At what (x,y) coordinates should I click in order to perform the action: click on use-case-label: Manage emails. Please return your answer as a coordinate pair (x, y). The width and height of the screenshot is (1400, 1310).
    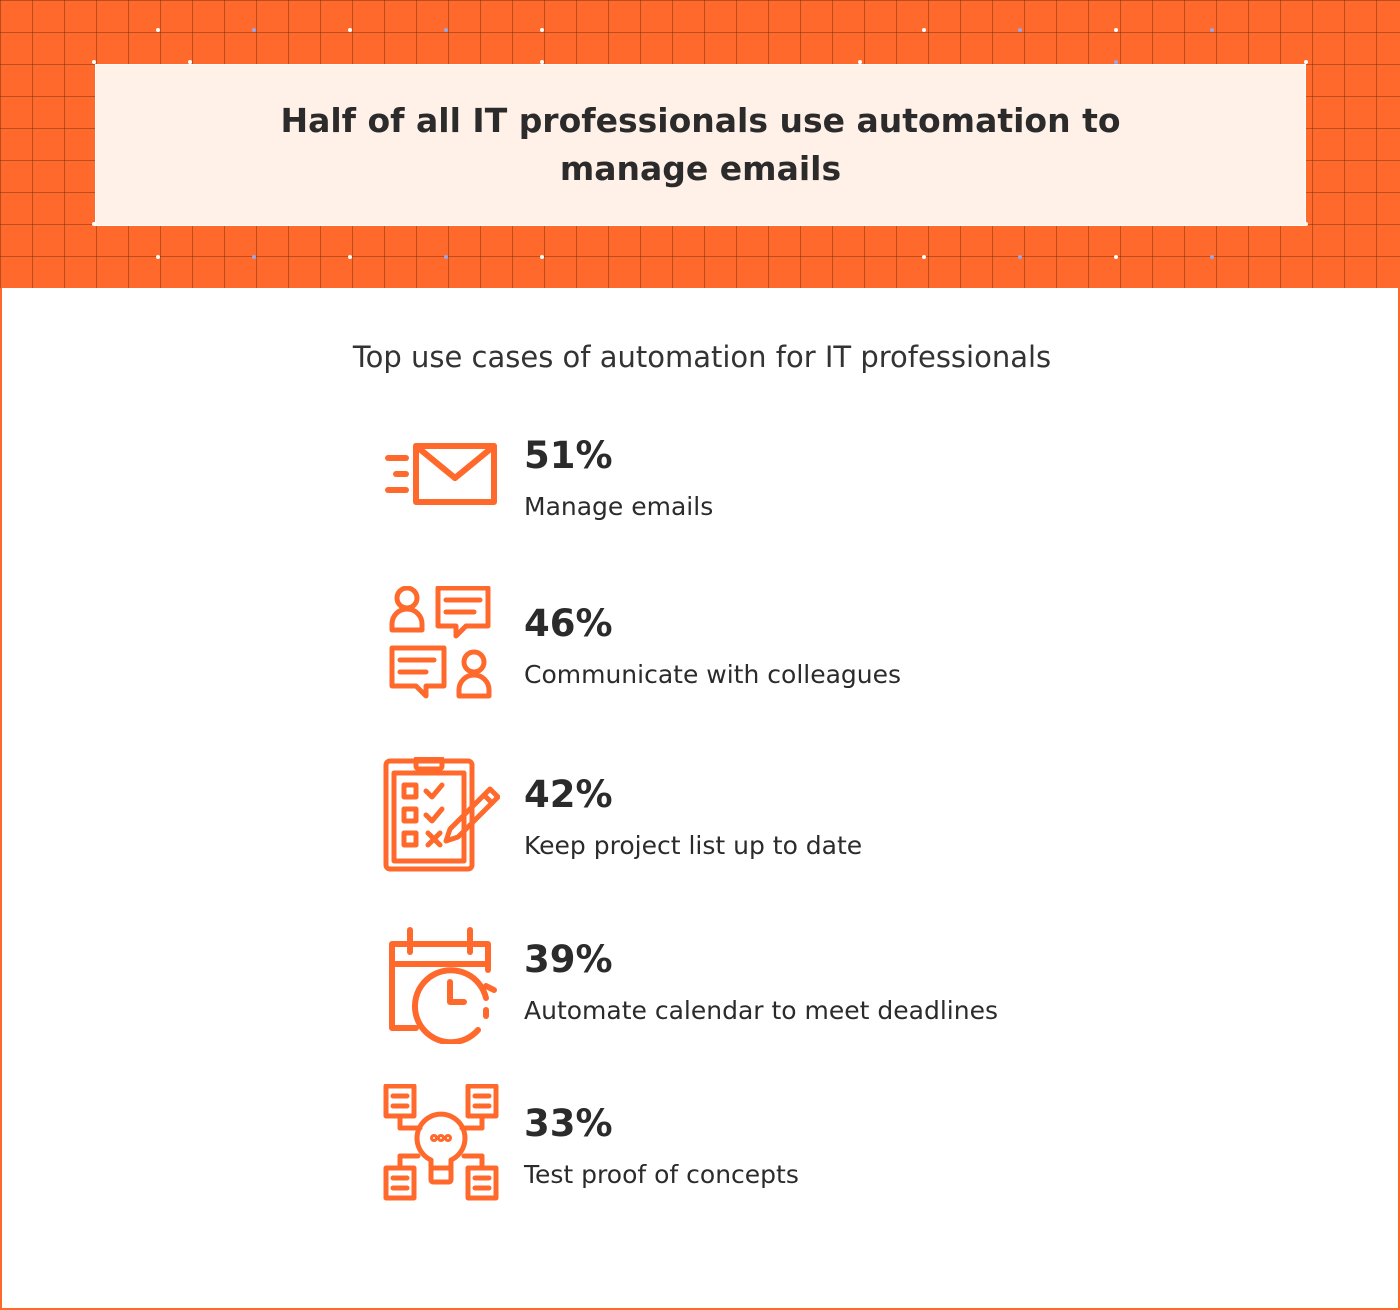
    Looking at the image, I should click on (619, 506).